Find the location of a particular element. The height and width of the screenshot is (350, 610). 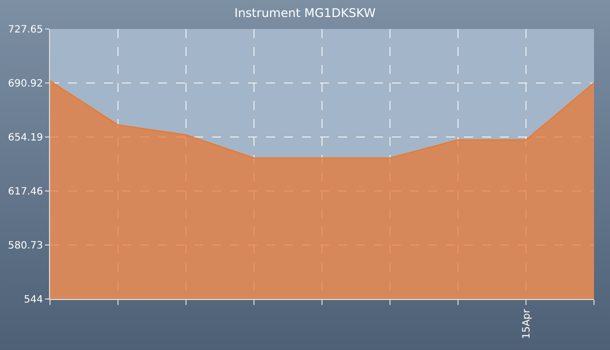

y-tick-label: 690.92 is located at coordinates (25, 84).